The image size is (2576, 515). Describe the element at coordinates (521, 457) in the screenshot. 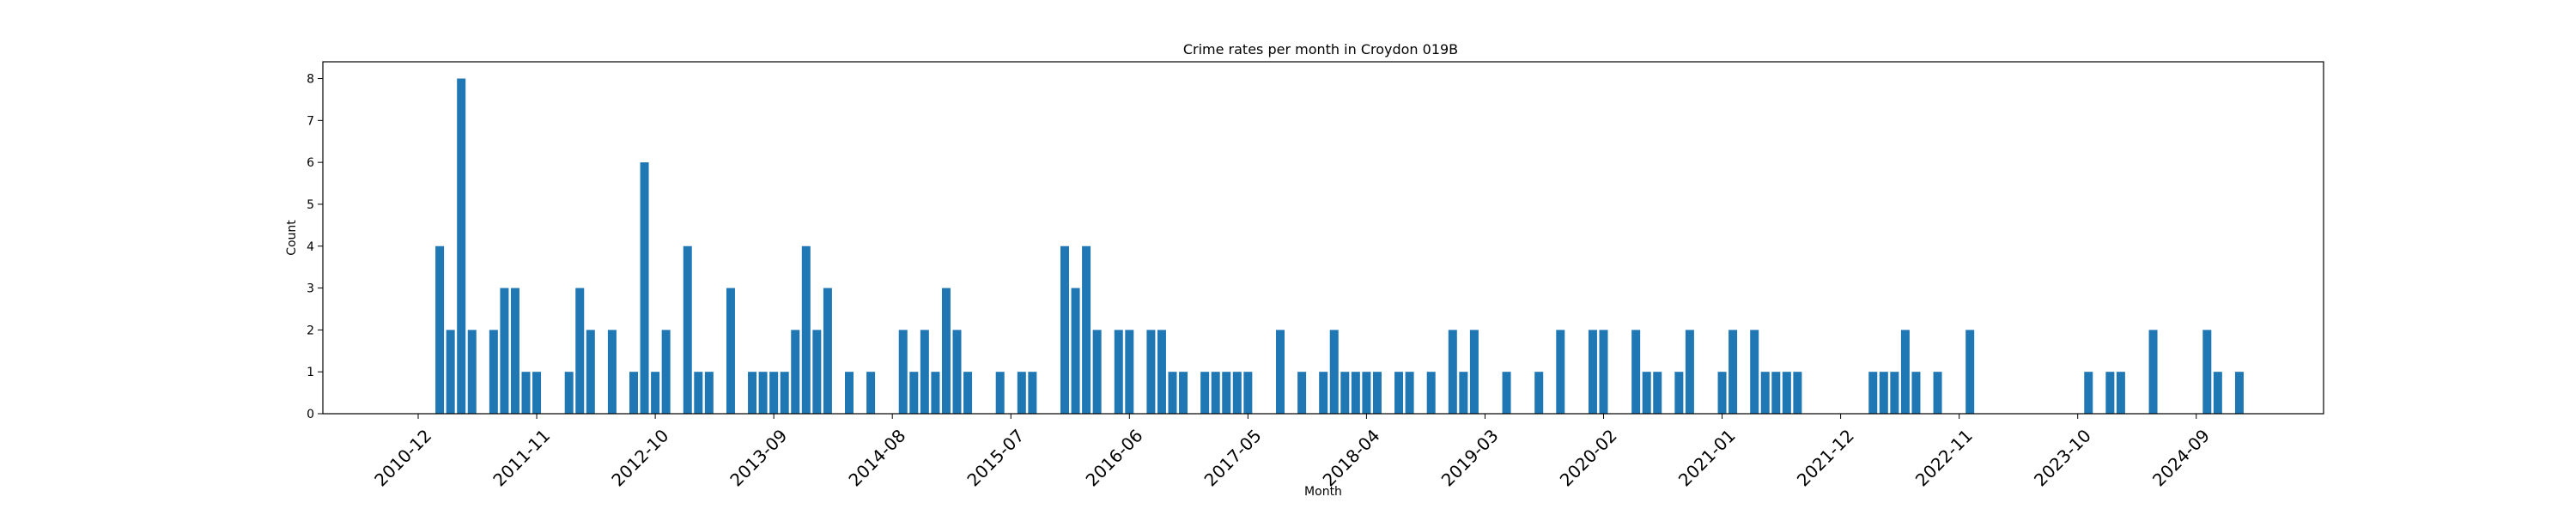

I see `x-tick-label: 2011-11` at that location.